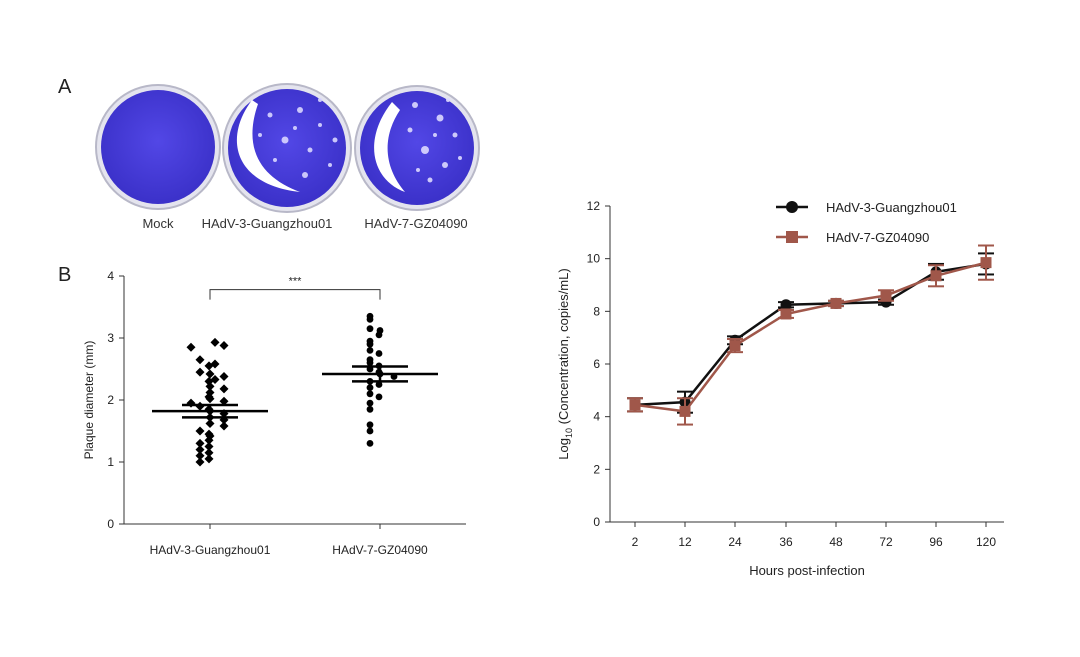 The width and height of the screenshot is (1080, 657). I want to click on x-axis-label: Hours post-infection, so click(807, 570).